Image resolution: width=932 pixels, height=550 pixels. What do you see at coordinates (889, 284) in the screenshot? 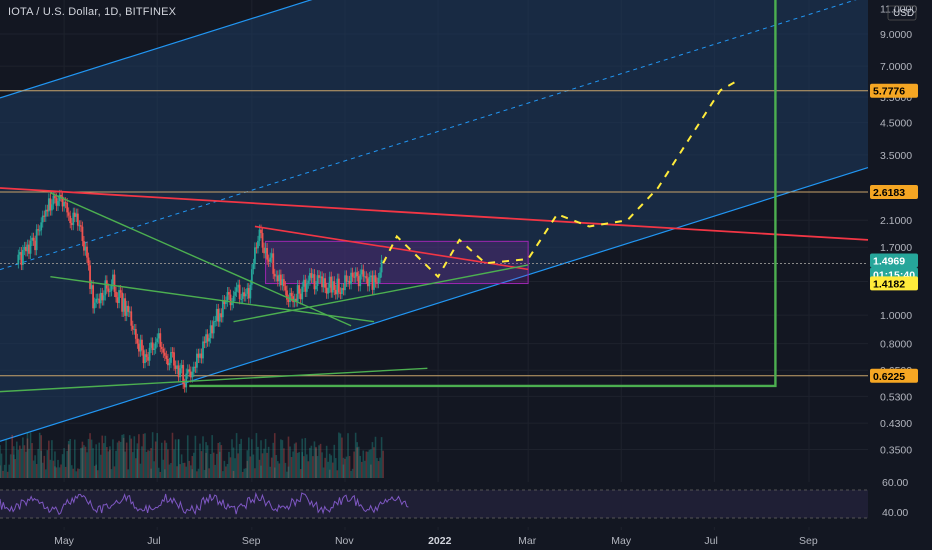
I see `price-tag-label: 1.4182` at bounding box center [889, 284].